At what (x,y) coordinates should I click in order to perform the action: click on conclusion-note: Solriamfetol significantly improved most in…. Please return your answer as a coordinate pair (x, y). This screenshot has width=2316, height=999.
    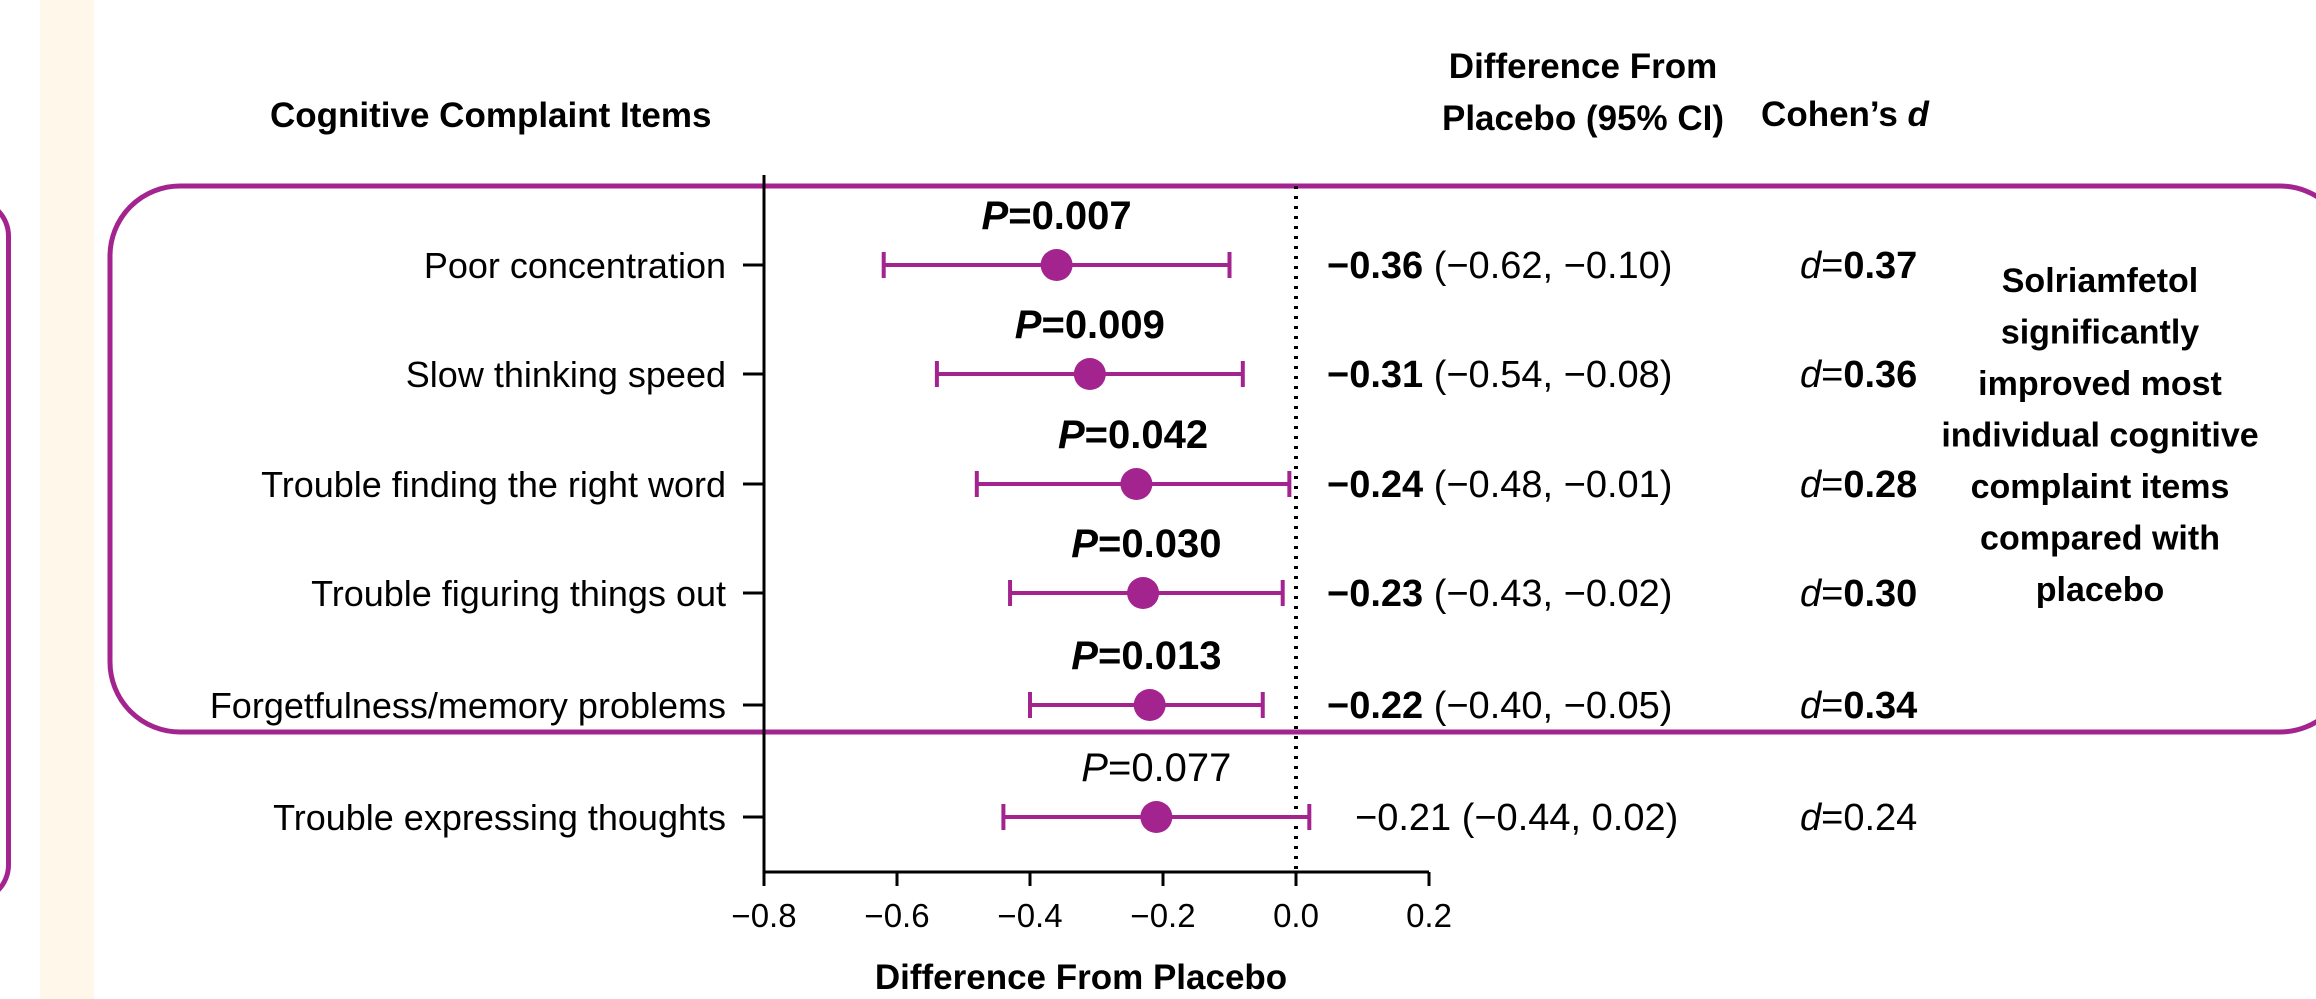
    Looking at the image, I should click on (2099, 435).